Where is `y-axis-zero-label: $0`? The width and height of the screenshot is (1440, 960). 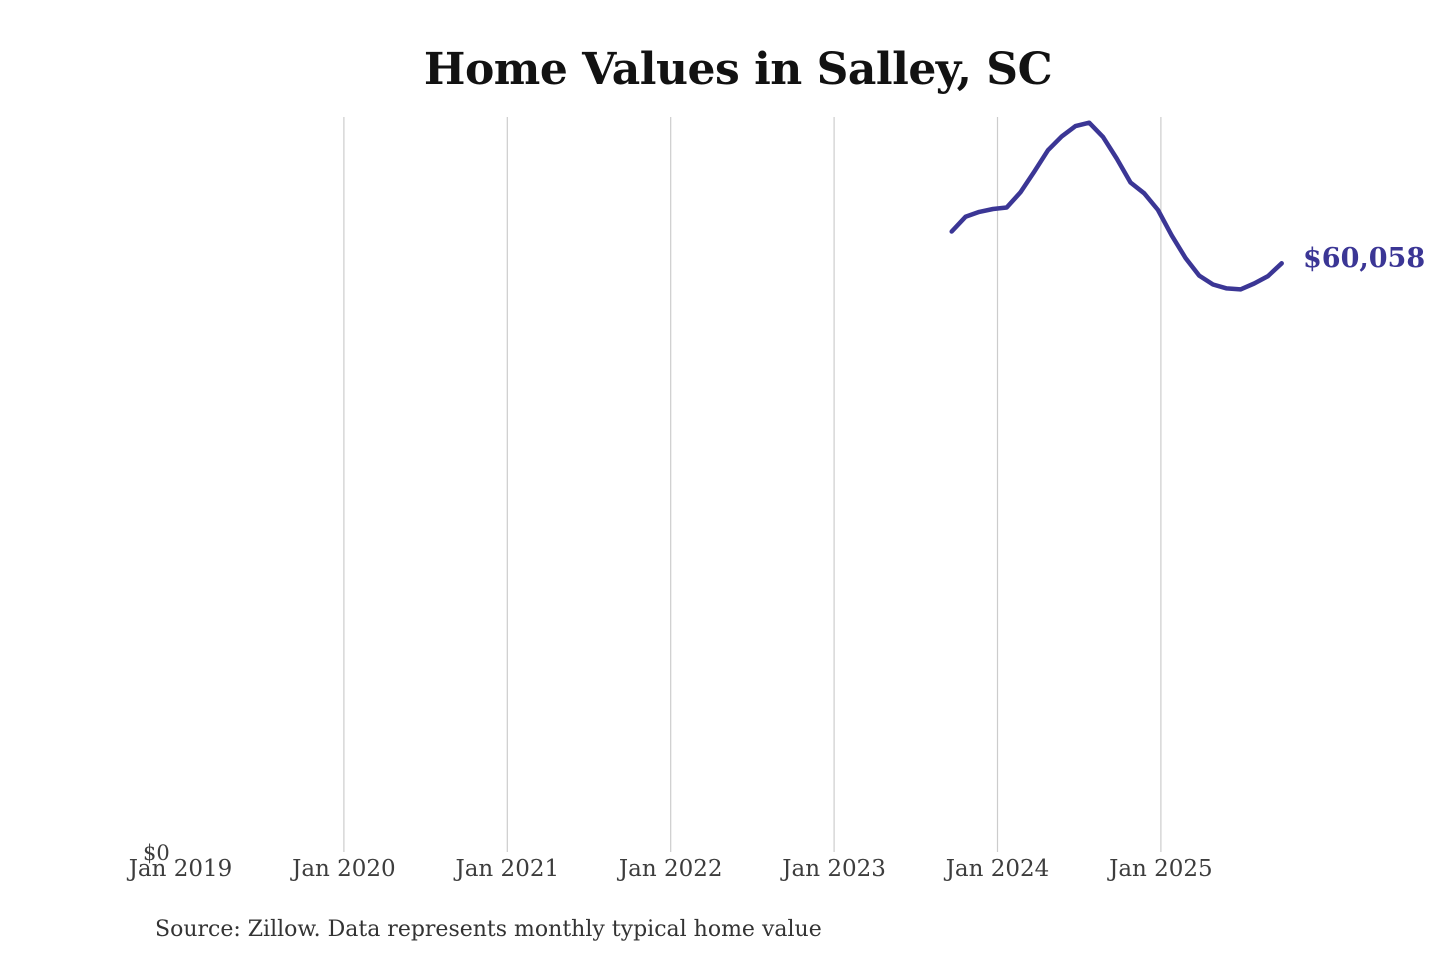
y-axis-zero-label: $0 is located at coordinates (156, 853).